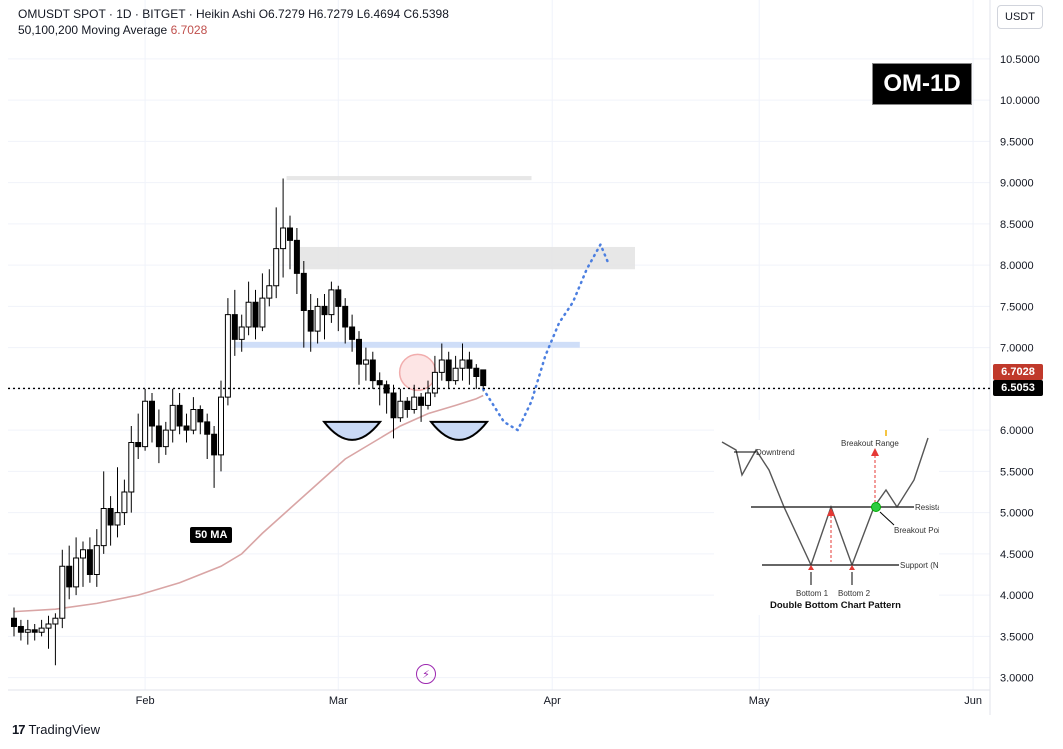  I want to click on diagram-bottom1-label: Bottom 1, so click(812, 593).